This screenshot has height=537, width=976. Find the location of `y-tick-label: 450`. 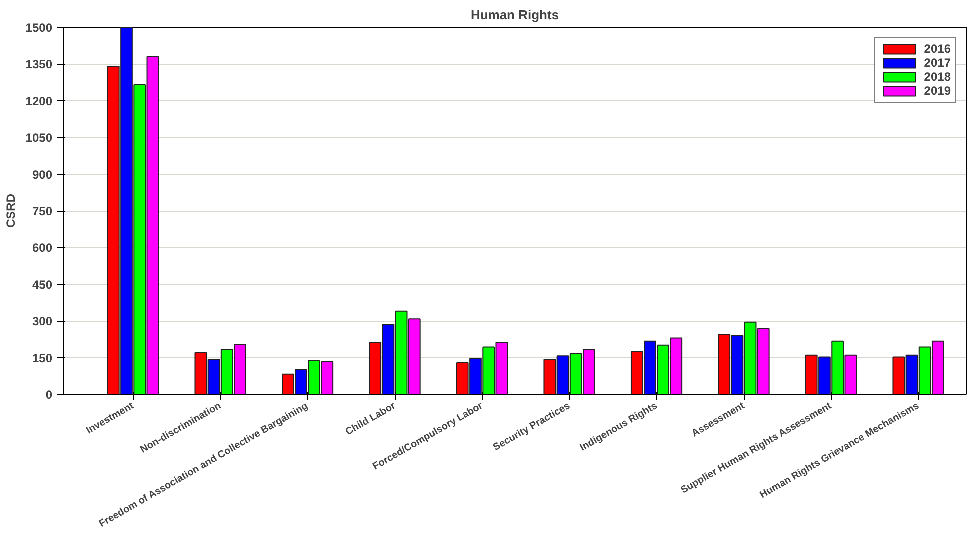

y-tick-label: 450 is located at coordinates (42, 285).